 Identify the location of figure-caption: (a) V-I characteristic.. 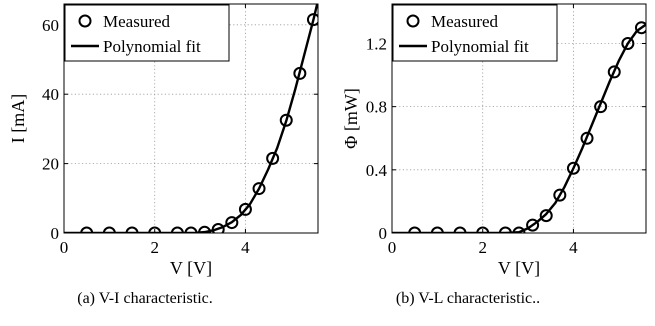
(144, 298).